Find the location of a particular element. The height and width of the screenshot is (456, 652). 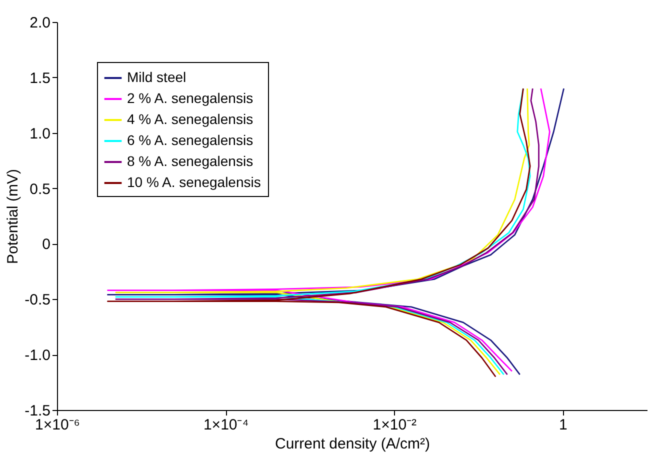

y-tick-label: -1.5 is located at coordinates (37, 411).